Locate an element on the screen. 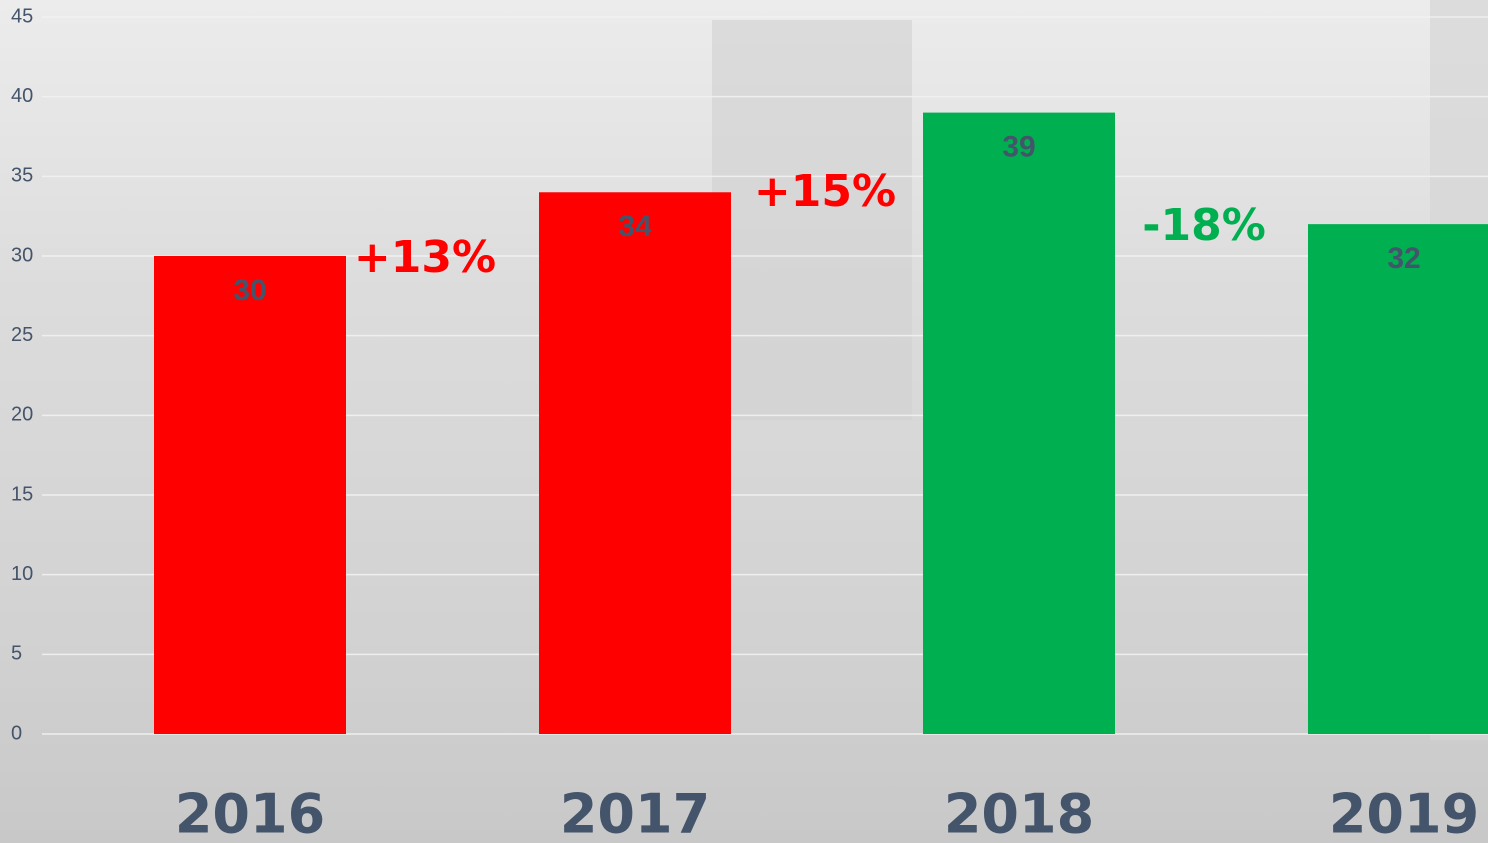  y-tick-label: 30 is located at coordinates (22, 255).